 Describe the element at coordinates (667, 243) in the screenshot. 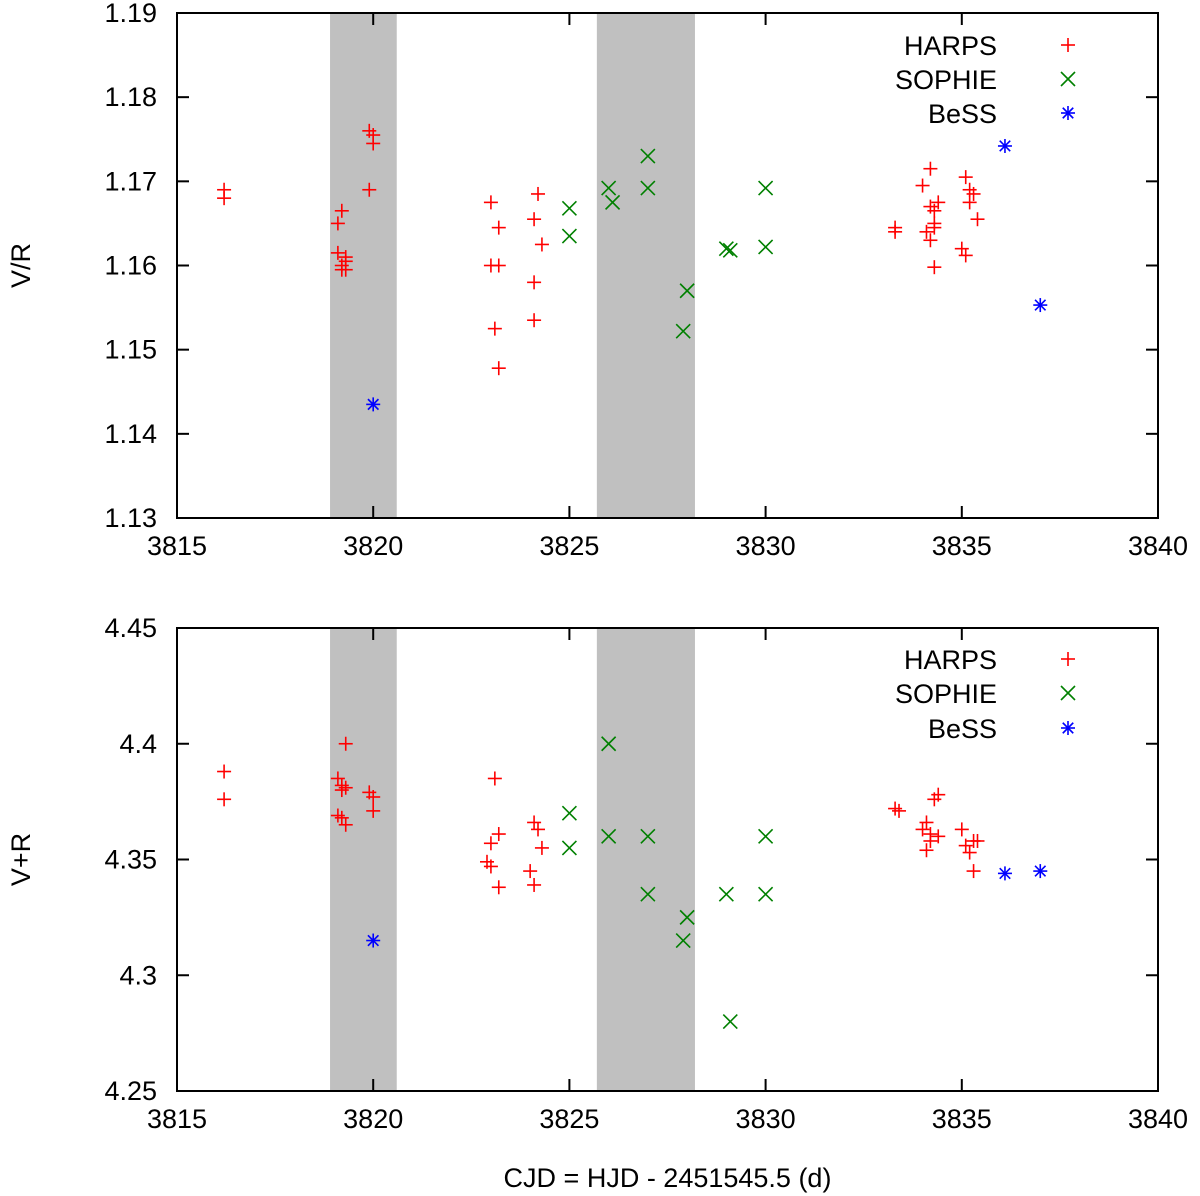

I see `top-series-sophie` at that location.